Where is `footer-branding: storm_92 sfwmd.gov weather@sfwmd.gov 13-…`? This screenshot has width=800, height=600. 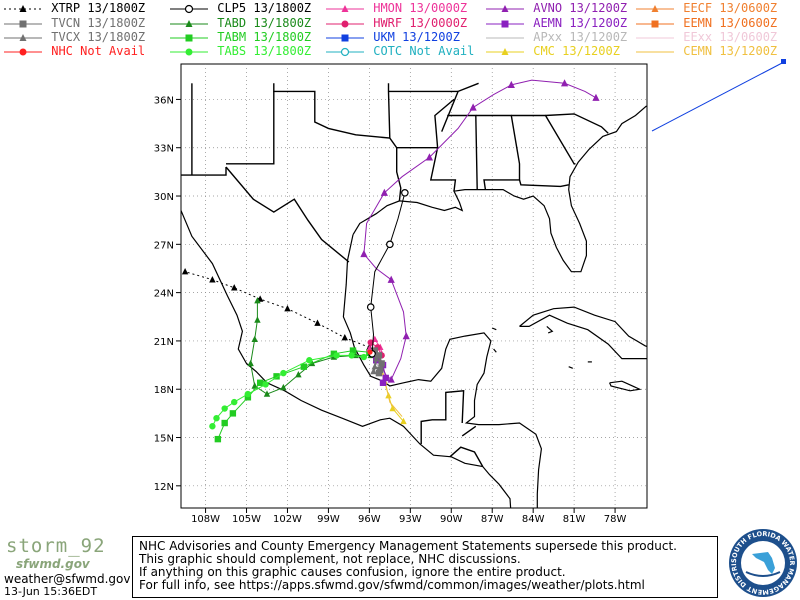
footer-branding: storm_92 sfwmd.gov weather@sfwmd.gov 13-… is located at coordinates (68, 567).